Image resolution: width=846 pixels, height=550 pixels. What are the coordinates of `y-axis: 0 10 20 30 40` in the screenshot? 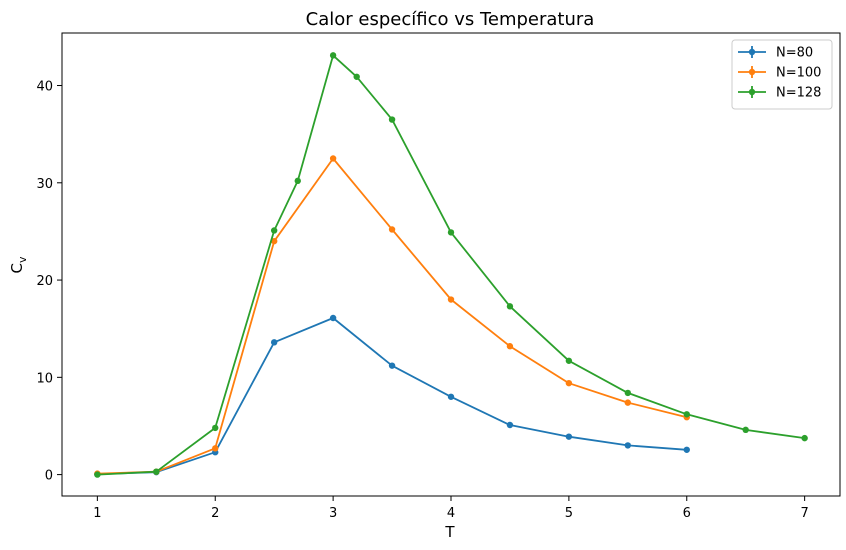 It's located at (49, 282).